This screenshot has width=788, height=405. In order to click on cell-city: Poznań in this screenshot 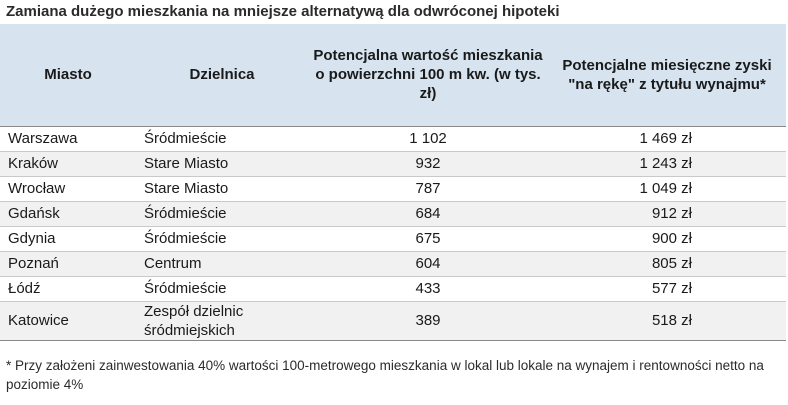, I will do `click(68, 264)`.